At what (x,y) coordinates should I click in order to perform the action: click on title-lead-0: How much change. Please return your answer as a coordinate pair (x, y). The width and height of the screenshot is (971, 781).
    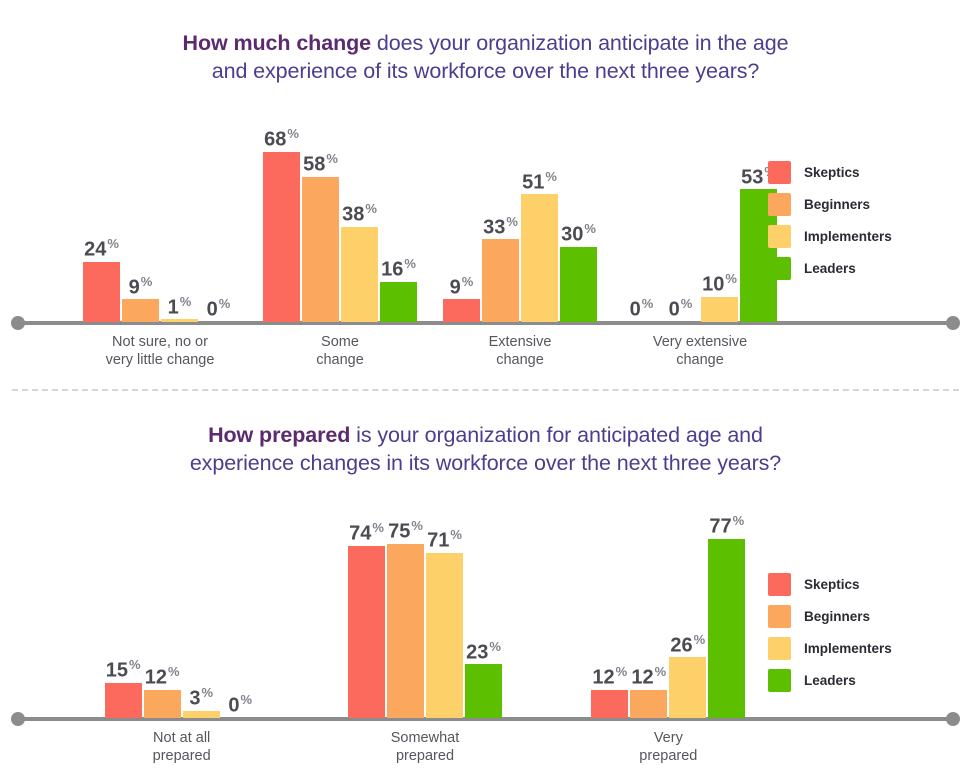
    Looking at the image, I should click on (277, 42).